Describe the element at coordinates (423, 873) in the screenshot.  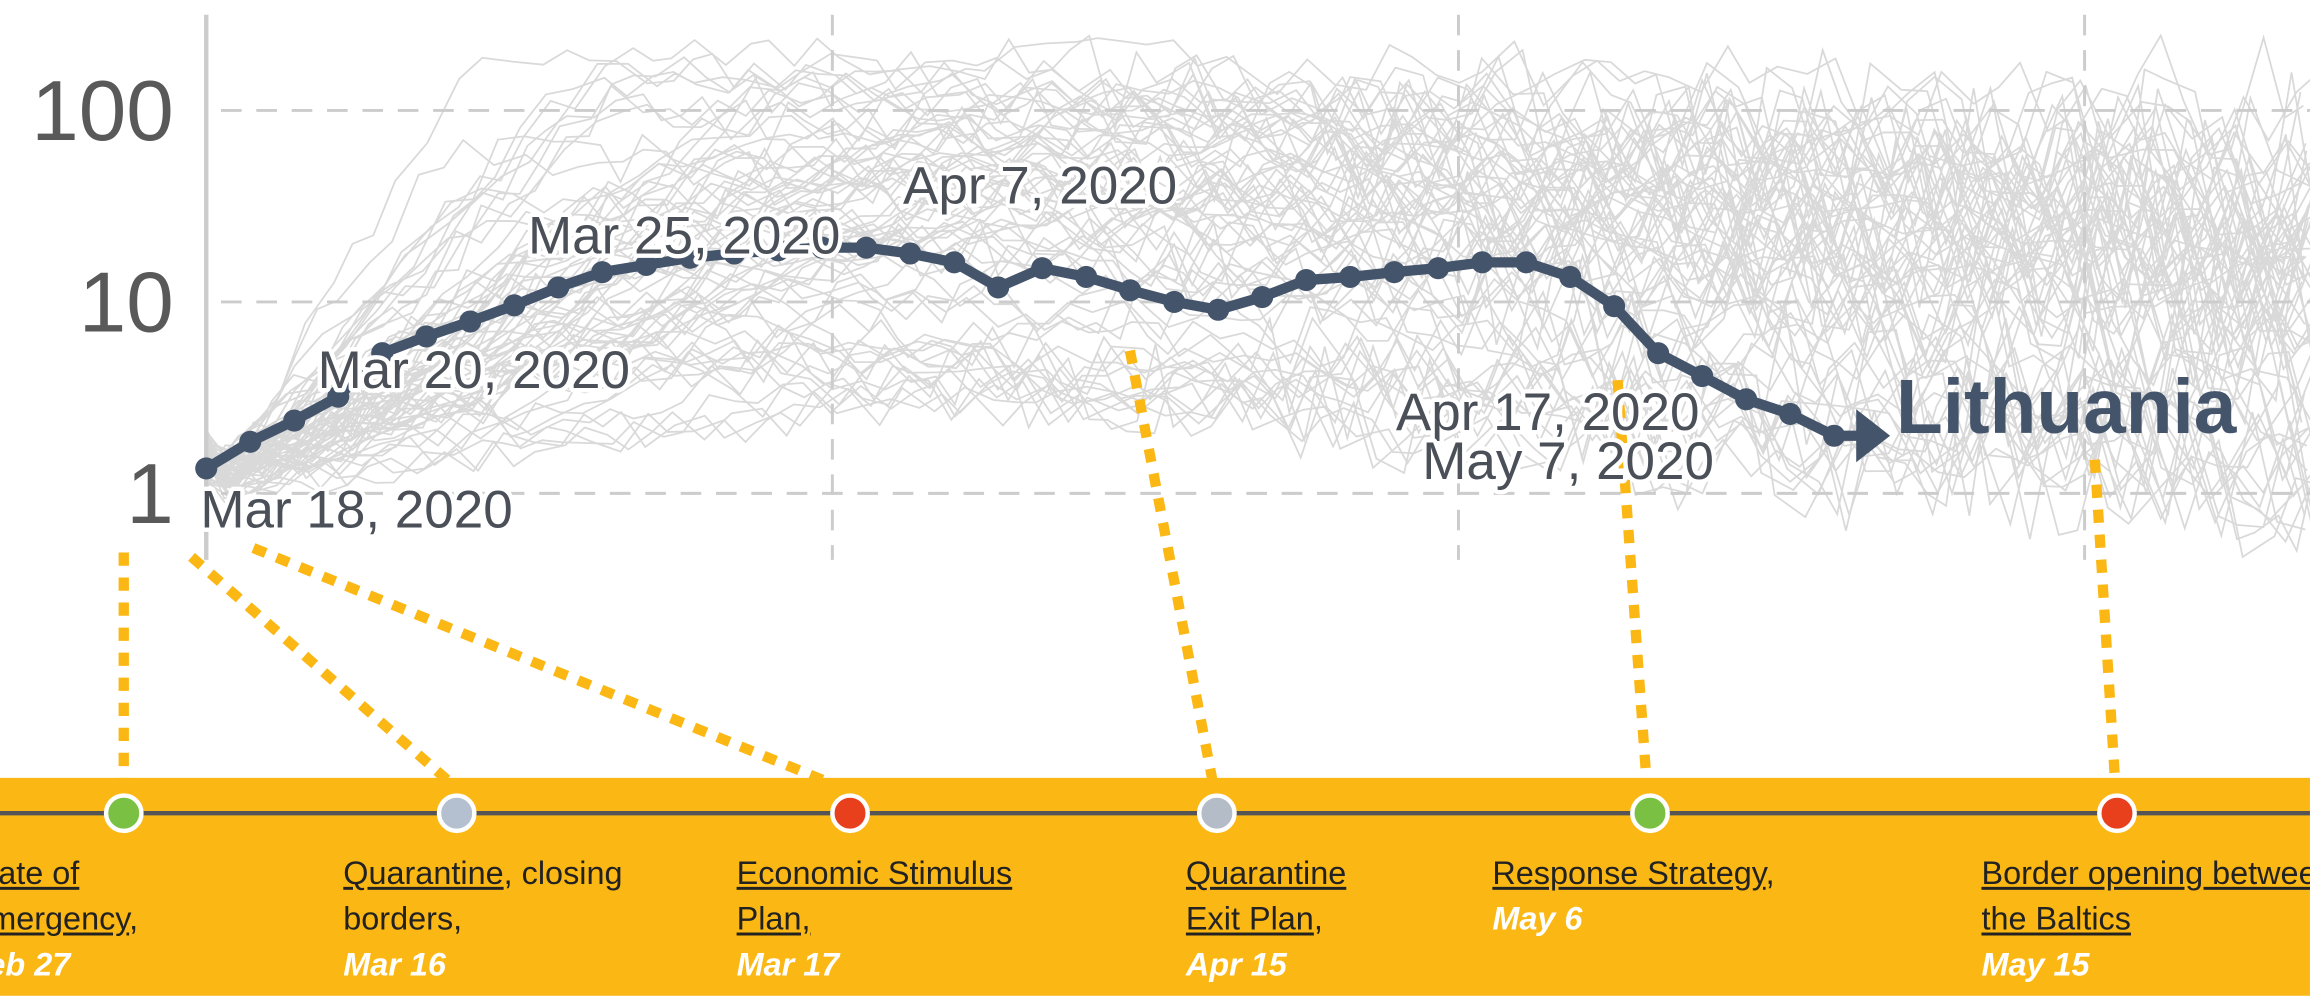
I see `event-title: Quarantine` at that location.